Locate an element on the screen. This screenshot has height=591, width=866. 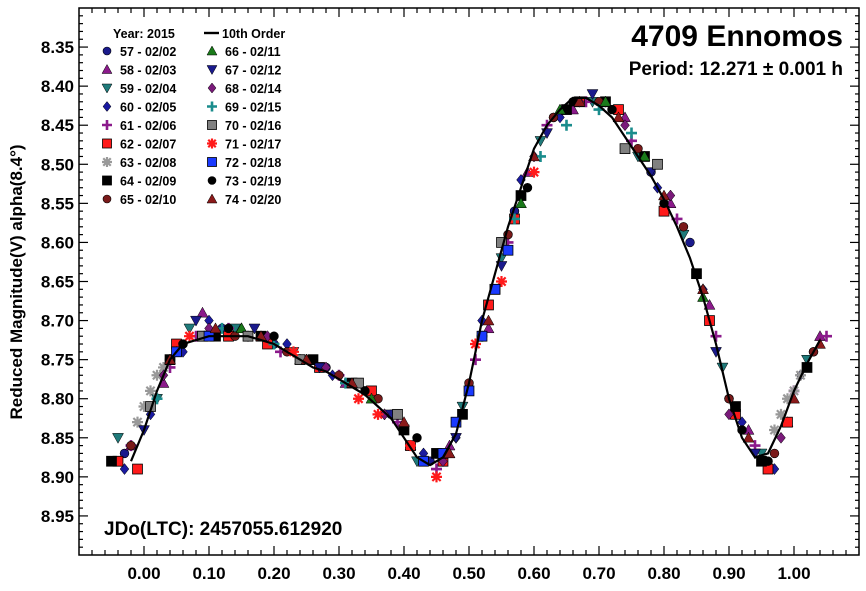
legend-item: 66 - 02/11 is located at coordinates (243, 52).